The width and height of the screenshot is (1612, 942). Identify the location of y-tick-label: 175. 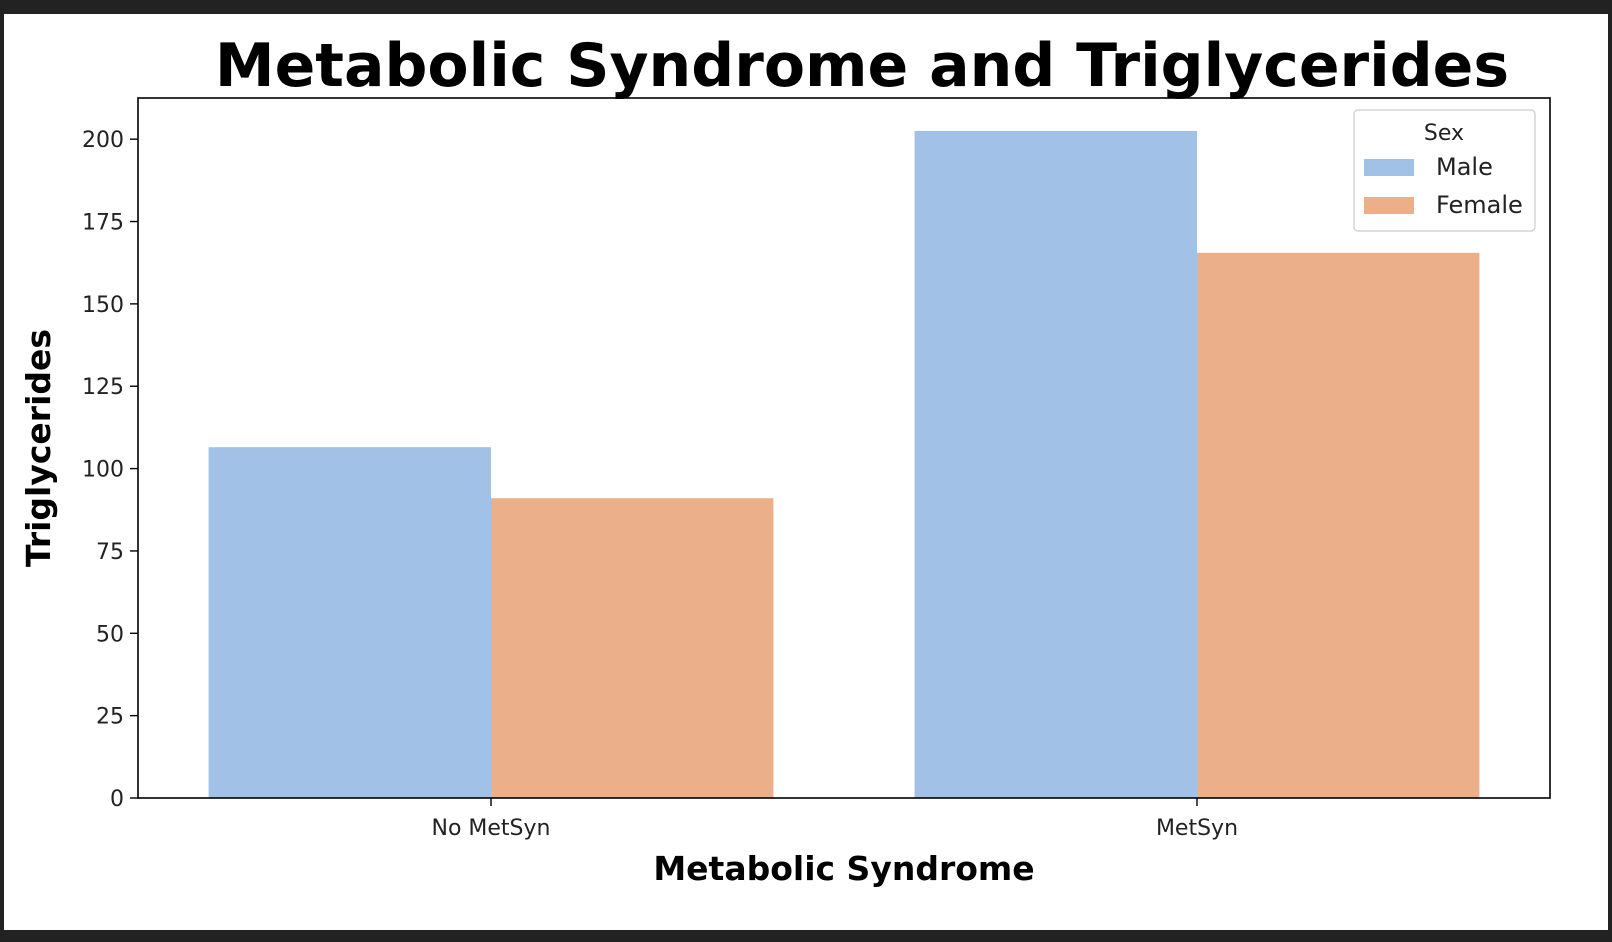
(103, 223).